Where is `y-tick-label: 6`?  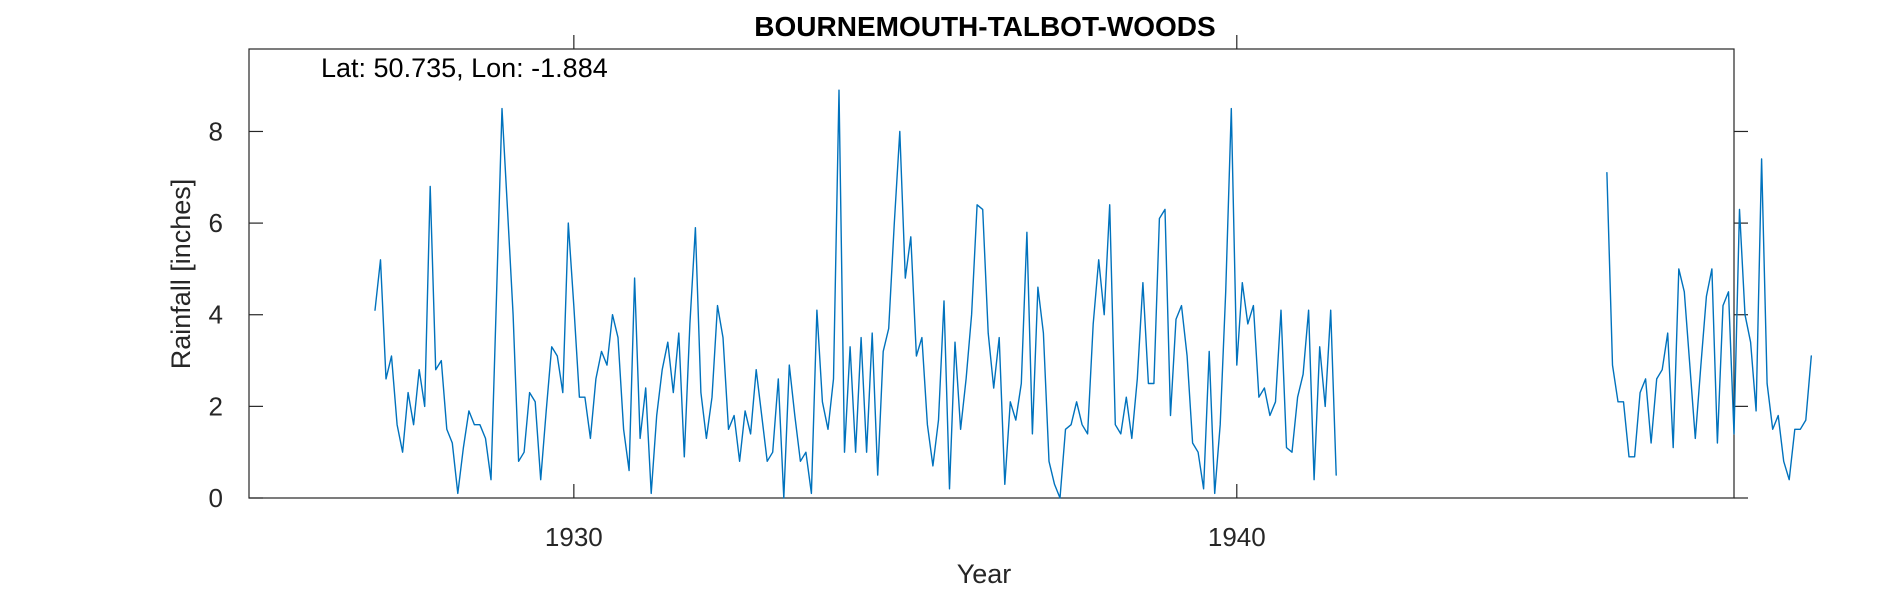
y-tick-label: 6 is located at coordinates (216, 223).